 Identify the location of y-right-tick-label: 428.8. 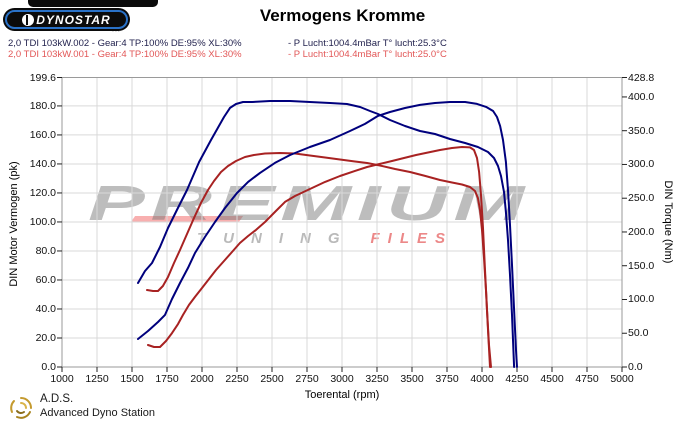
(641, 77).